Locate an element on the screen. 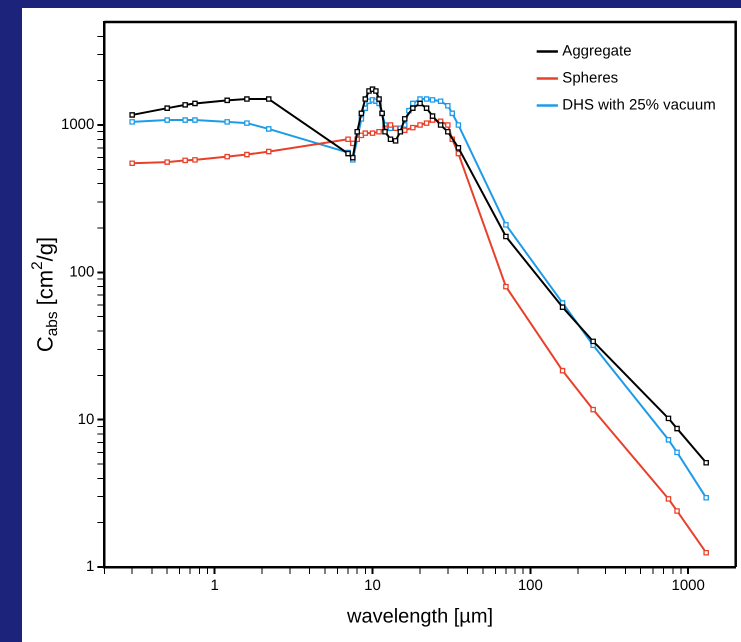 The image size is (741, 642). x-axis-title: wavelength [µm] is located at coordinates (420, 617).